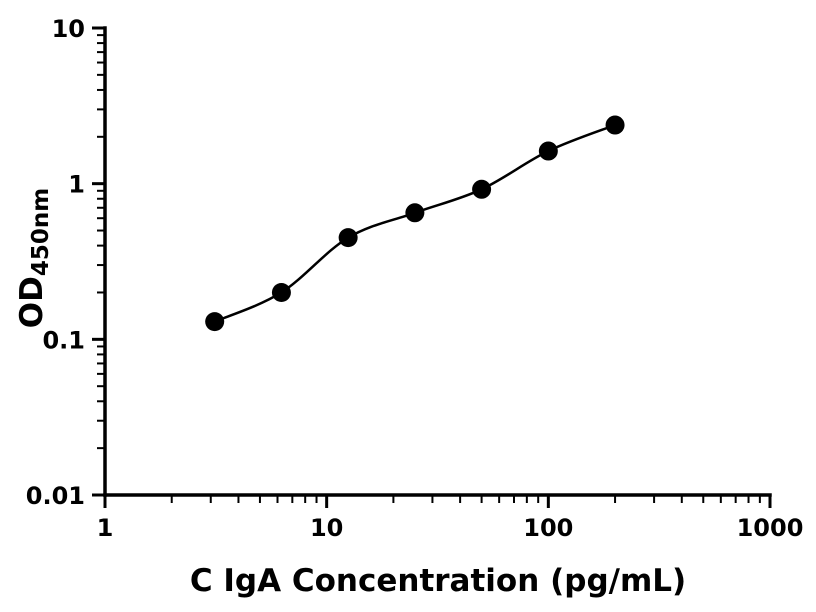 Image resolution: width=816 pixels, height=612 pixels. I want to click on x-tick-label: 1, so click(105, 528).